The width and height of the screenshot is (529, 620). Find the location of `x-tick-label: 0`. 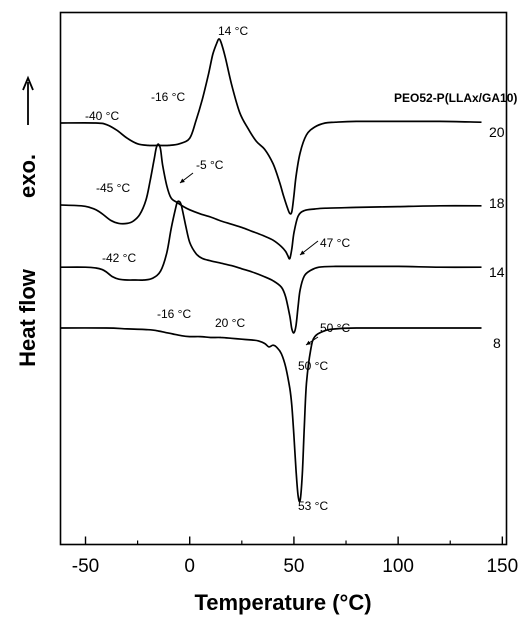

x-tick-label: 0 is located at coordinates (189, 566).